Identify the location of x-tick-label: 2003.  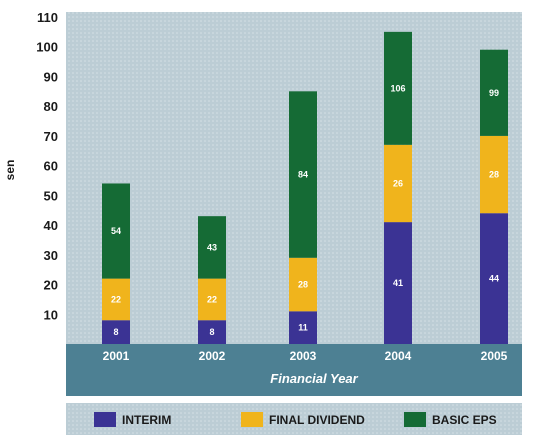
(303, 356).